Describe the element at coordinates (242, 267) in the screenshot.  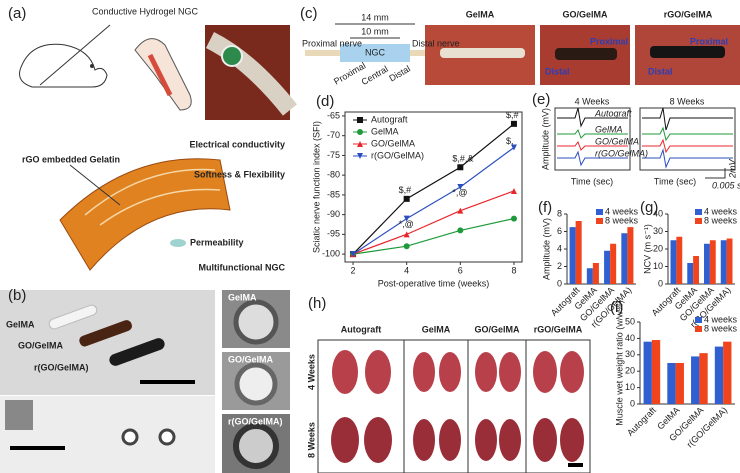
I see `feature: Multifunctional NGC` at that location.